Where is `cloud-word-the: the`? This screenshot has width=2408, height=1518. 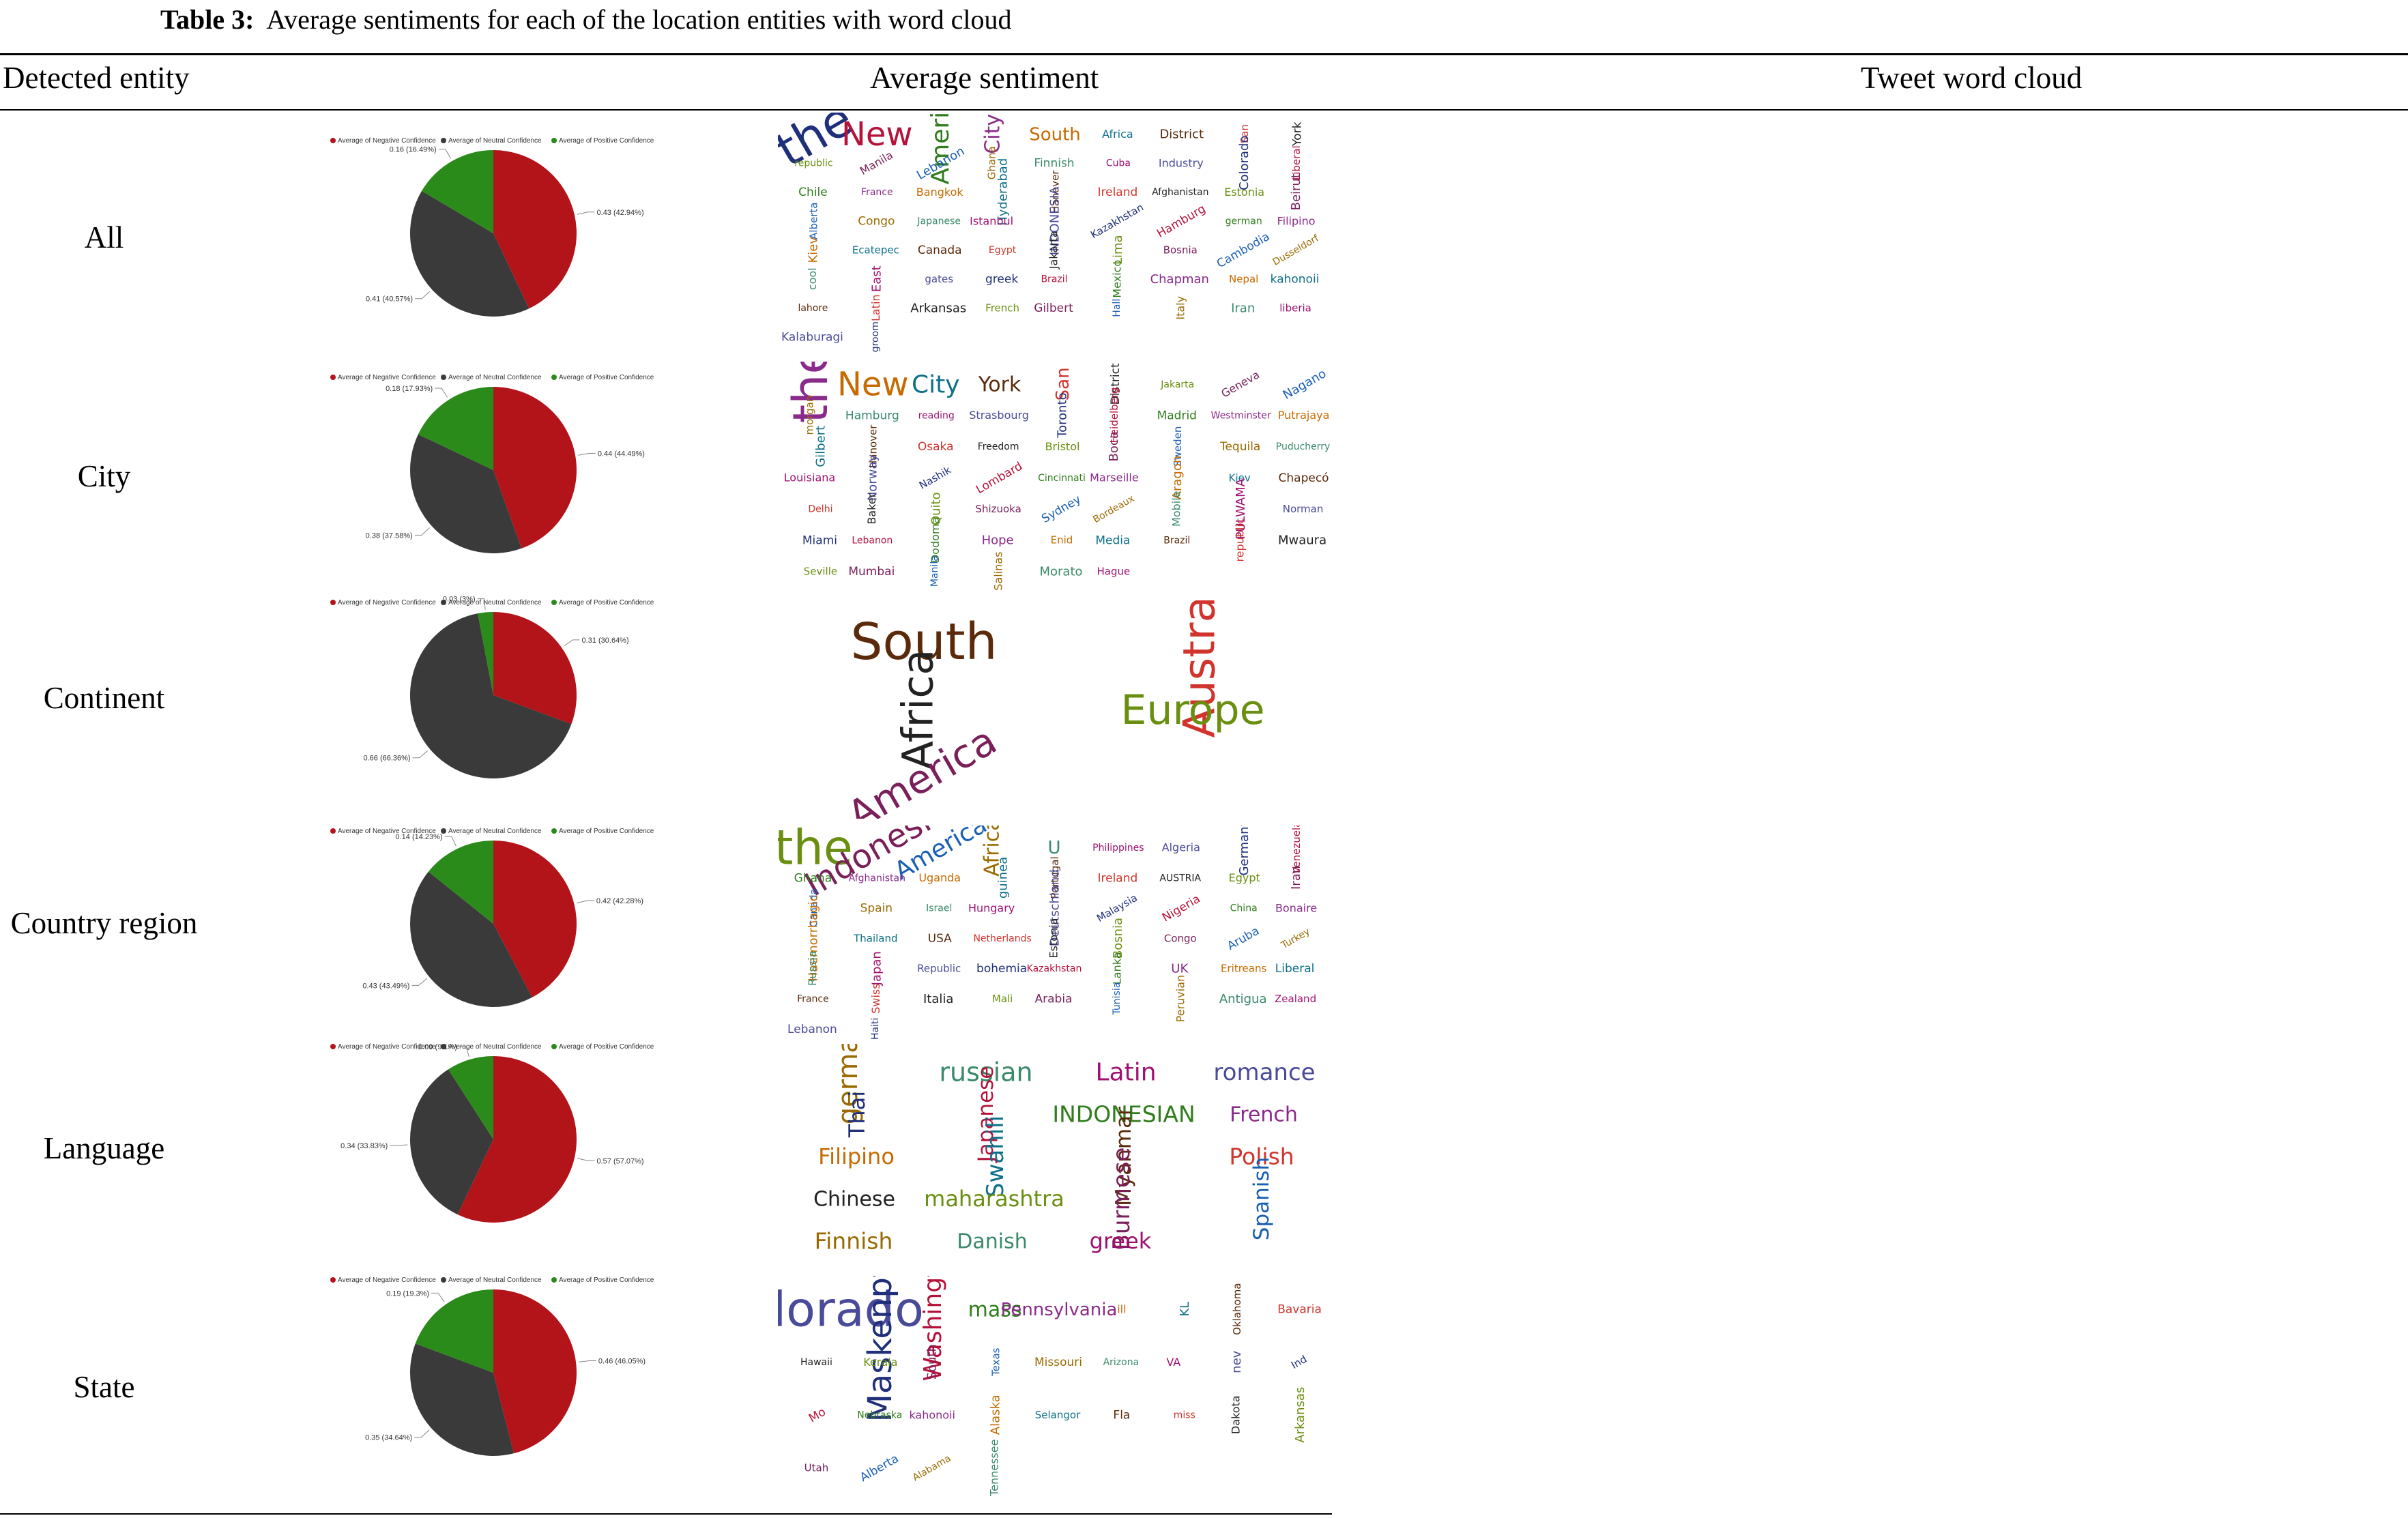
cloud-word-the: the is located at coordinates (811, 392).